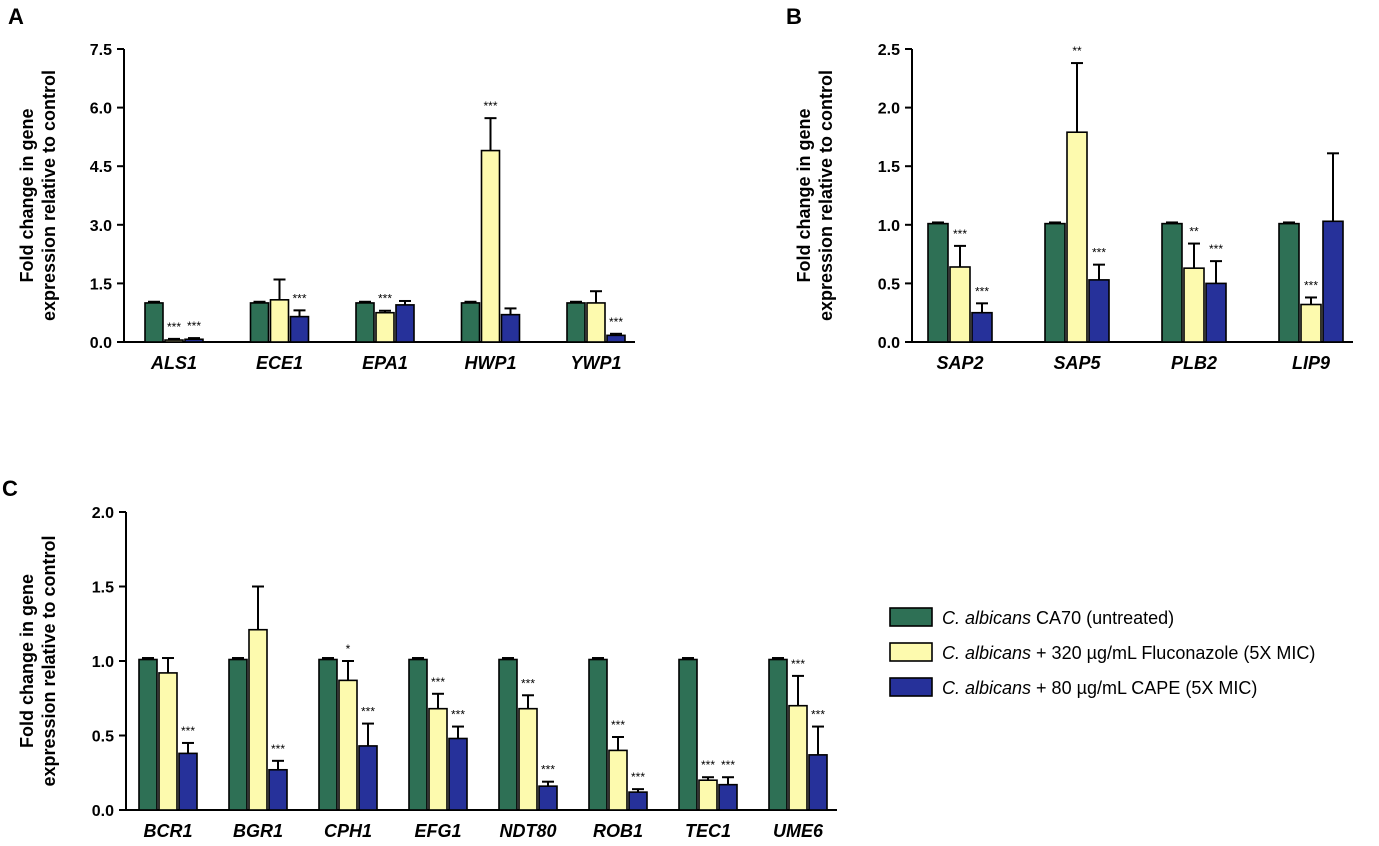 The width and height of the screenshot is (1379, 846). I want to click on bar-untreated-tec1, so click(688, 734).